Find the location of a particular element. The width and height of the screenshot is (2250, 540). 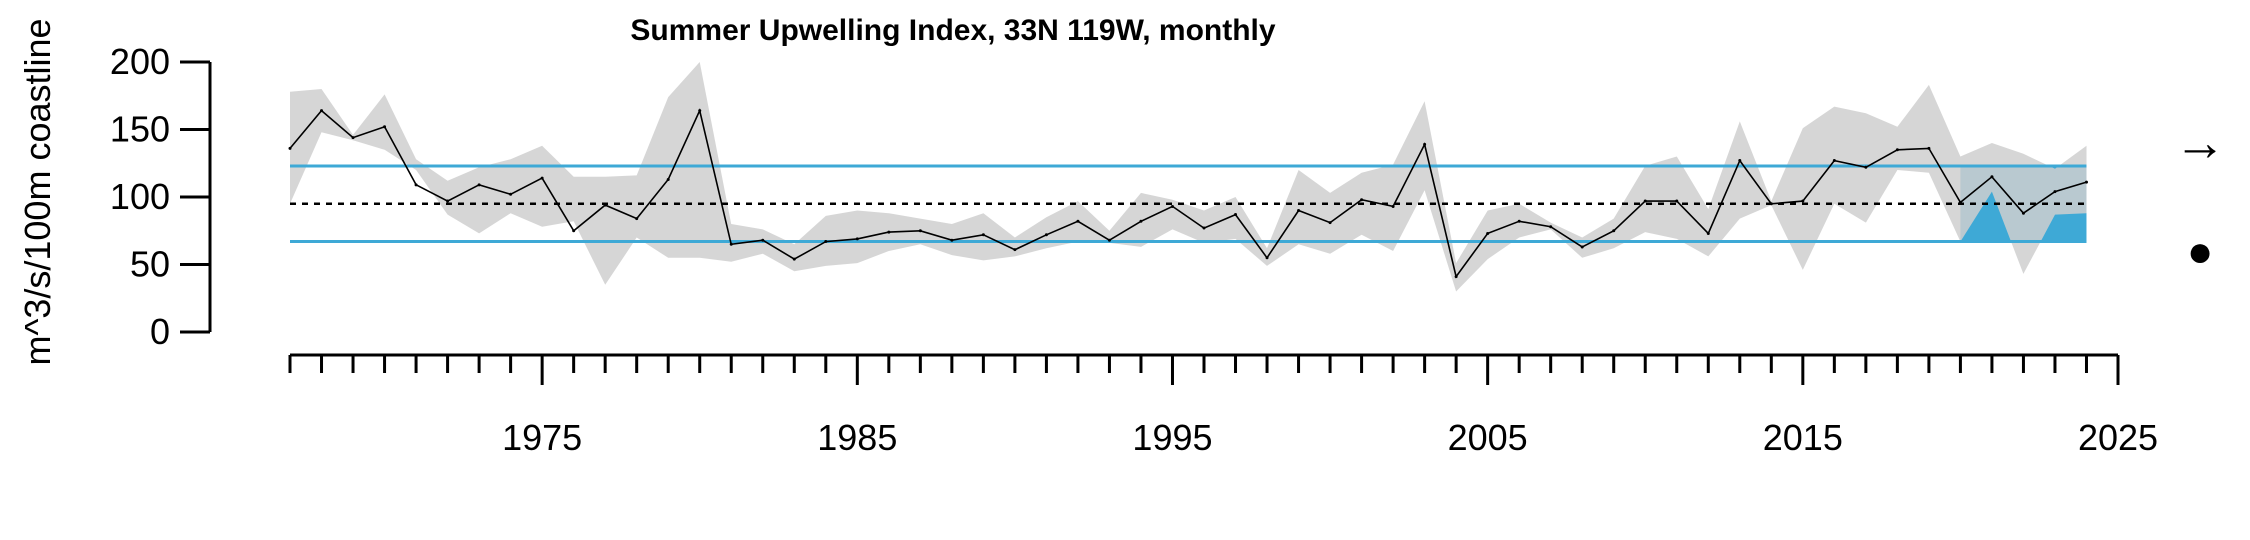

x-tick-label: 1995 is located at coordinates (1172, 437).